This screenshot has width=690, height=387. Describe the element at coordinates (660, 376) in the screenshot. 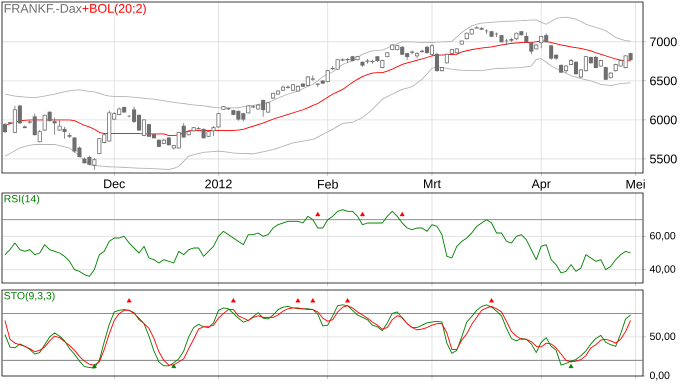

I see `y-tick-label: 0,00` at that location.